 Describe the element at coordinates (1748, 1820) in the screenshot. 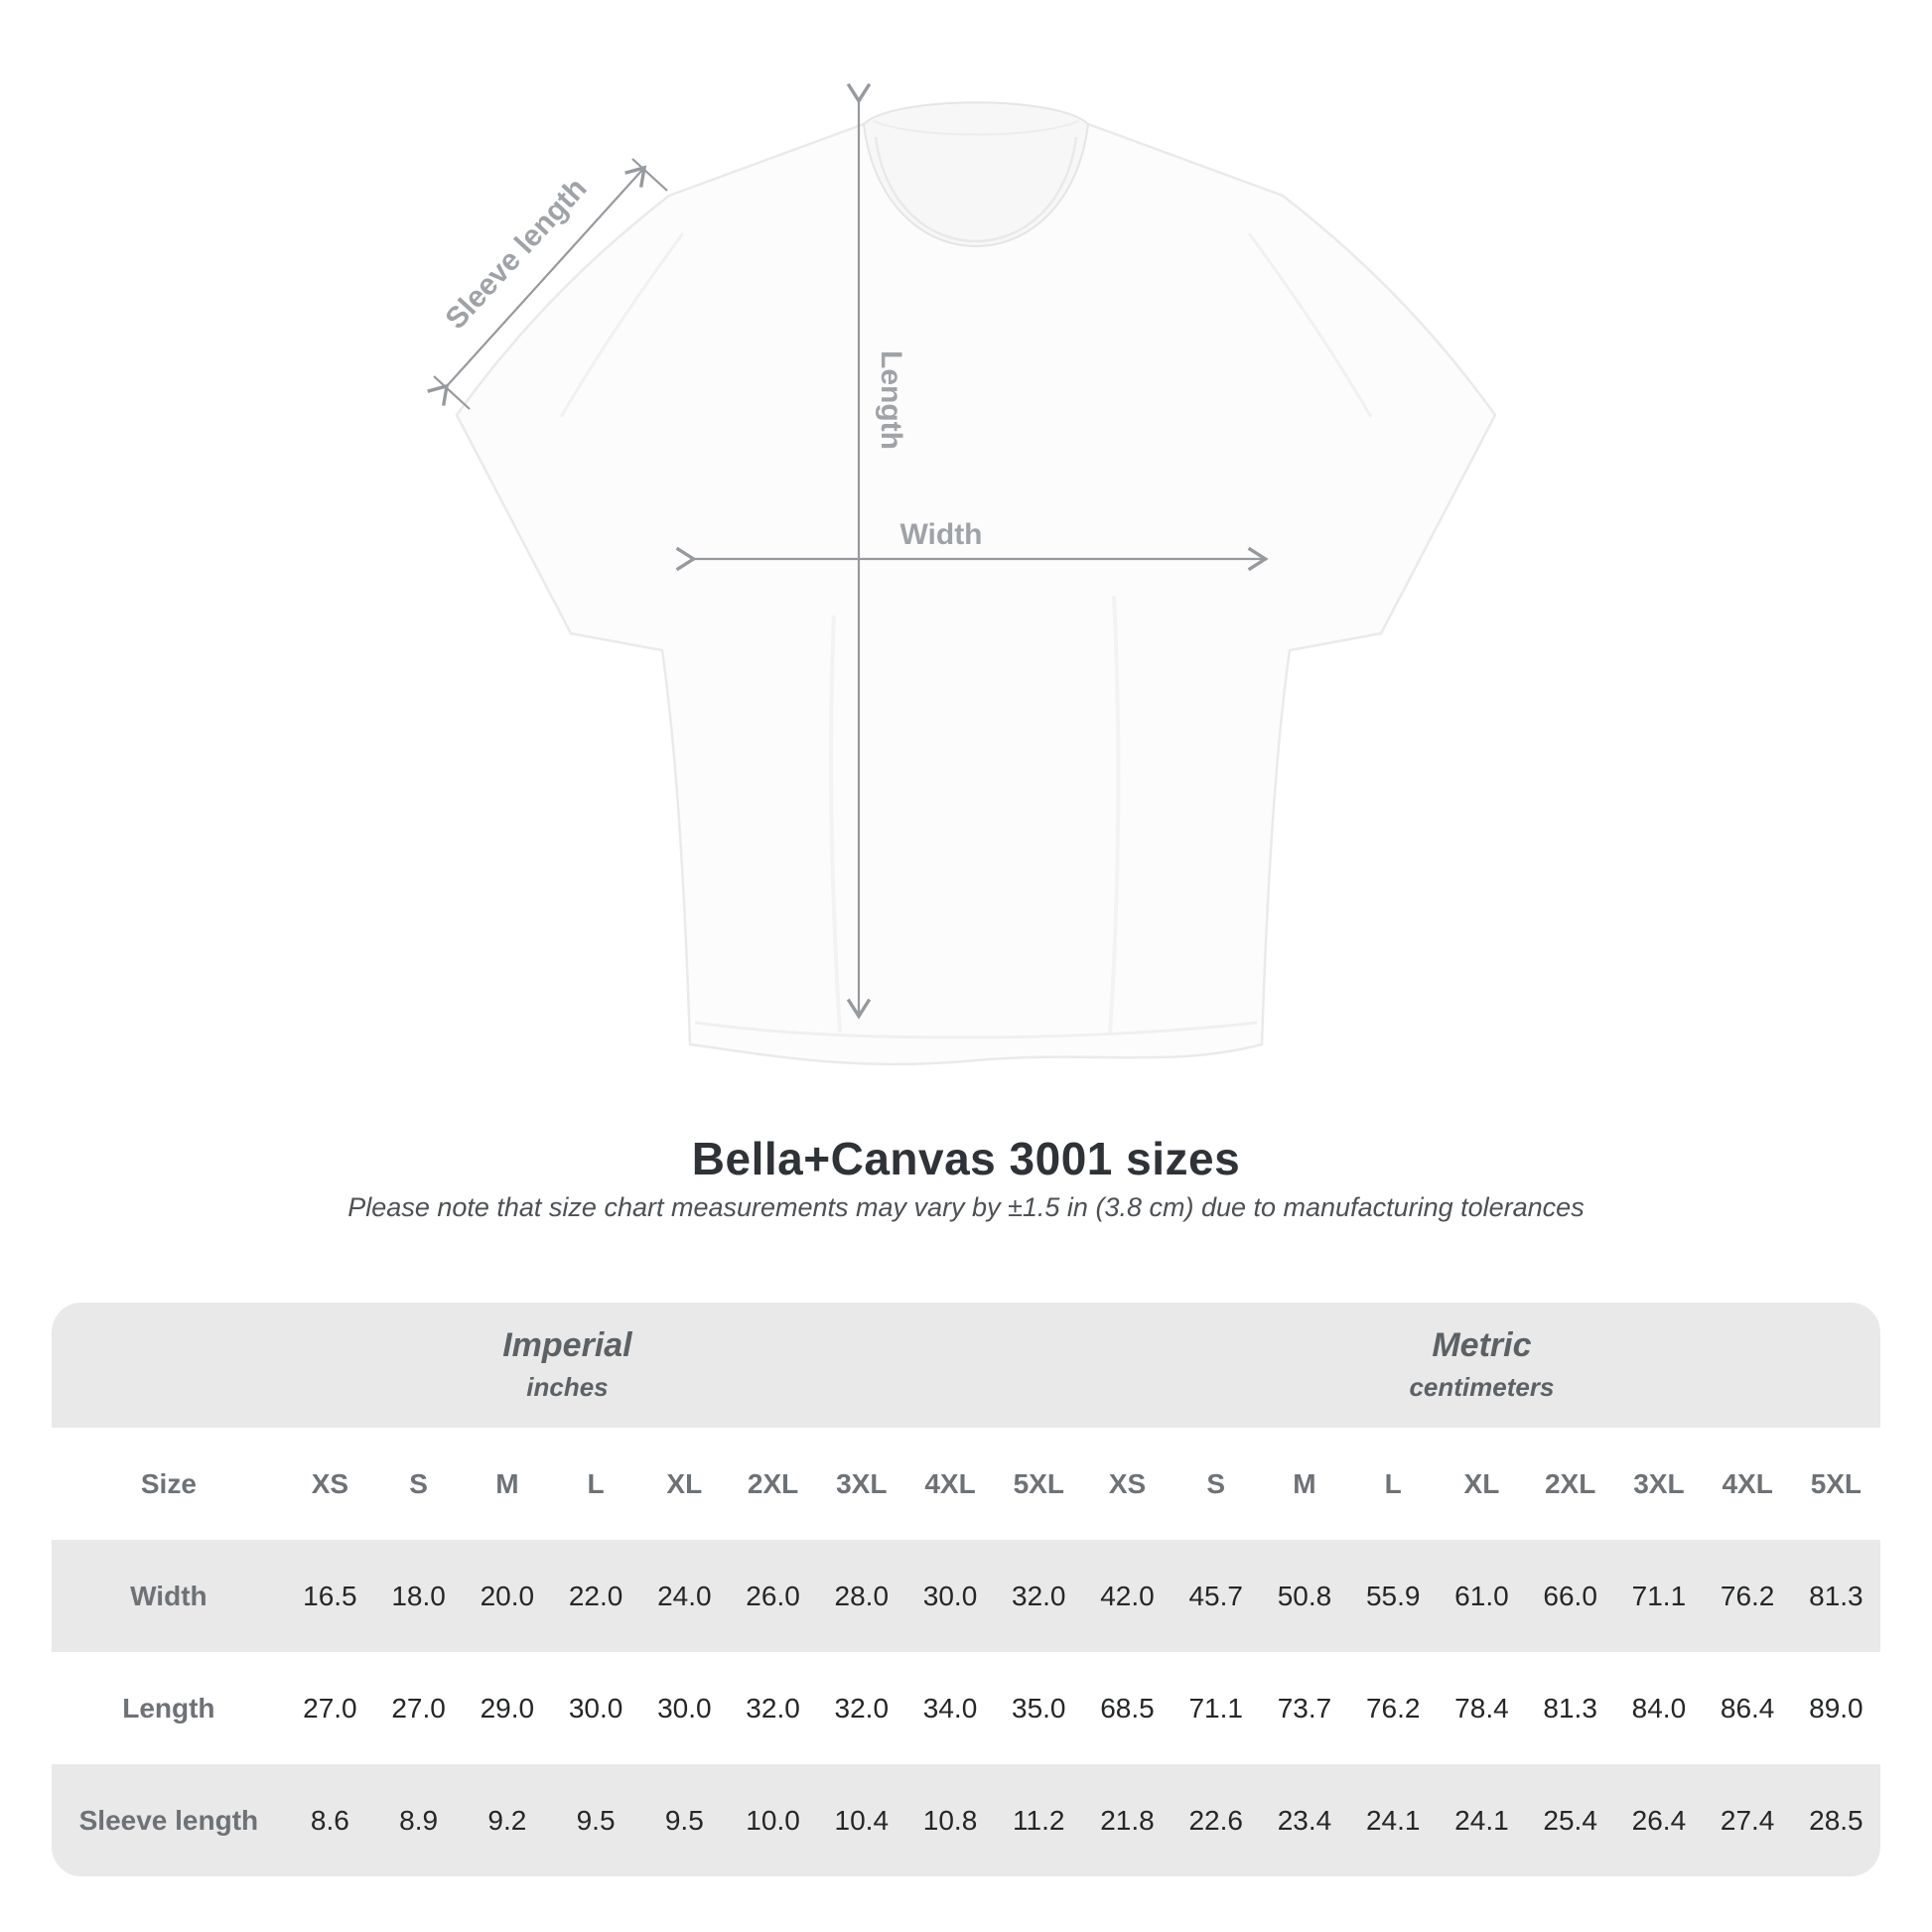

I see `measurement-value-cell: 27.4` at that location.